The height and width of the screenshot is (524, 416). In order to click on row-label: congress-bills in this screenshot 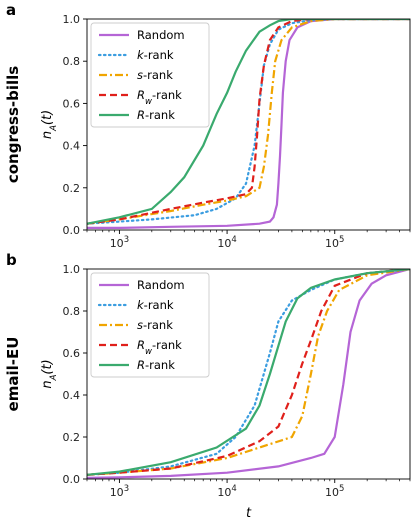, I will do `click(13, 124)`.